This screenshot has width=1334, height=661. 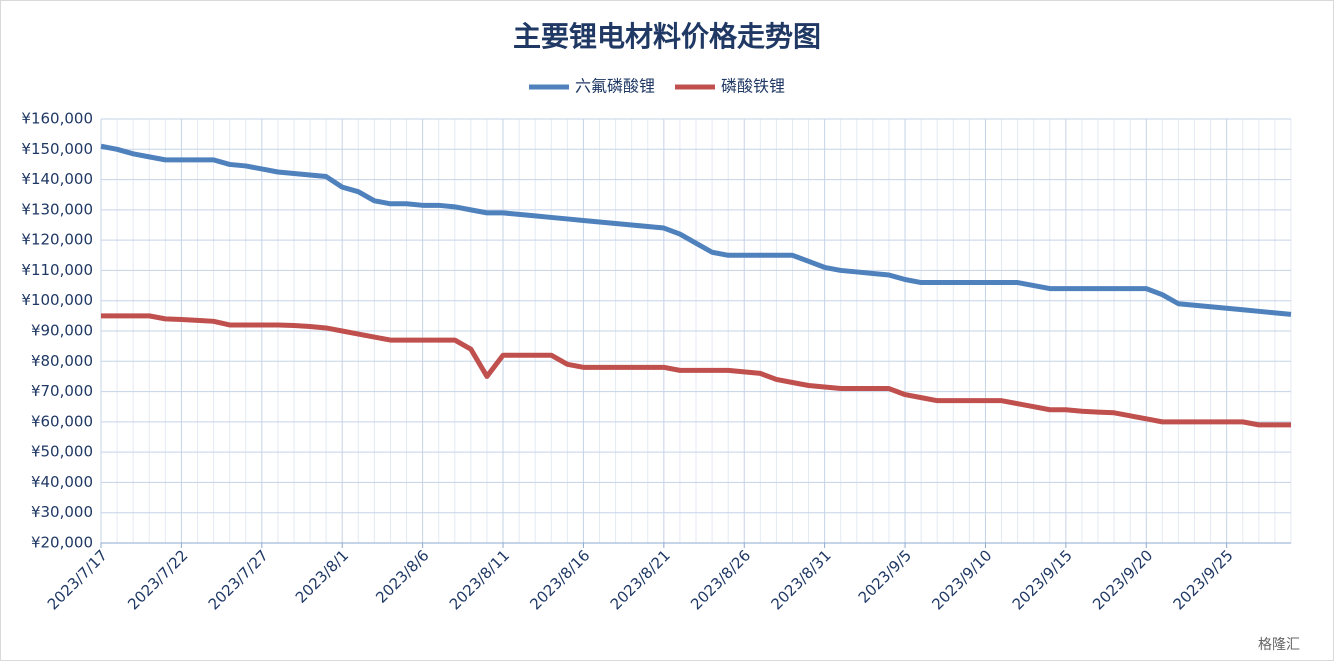 I want to click on y-tick-label: ¥160,000, so click(x=57, y=119).